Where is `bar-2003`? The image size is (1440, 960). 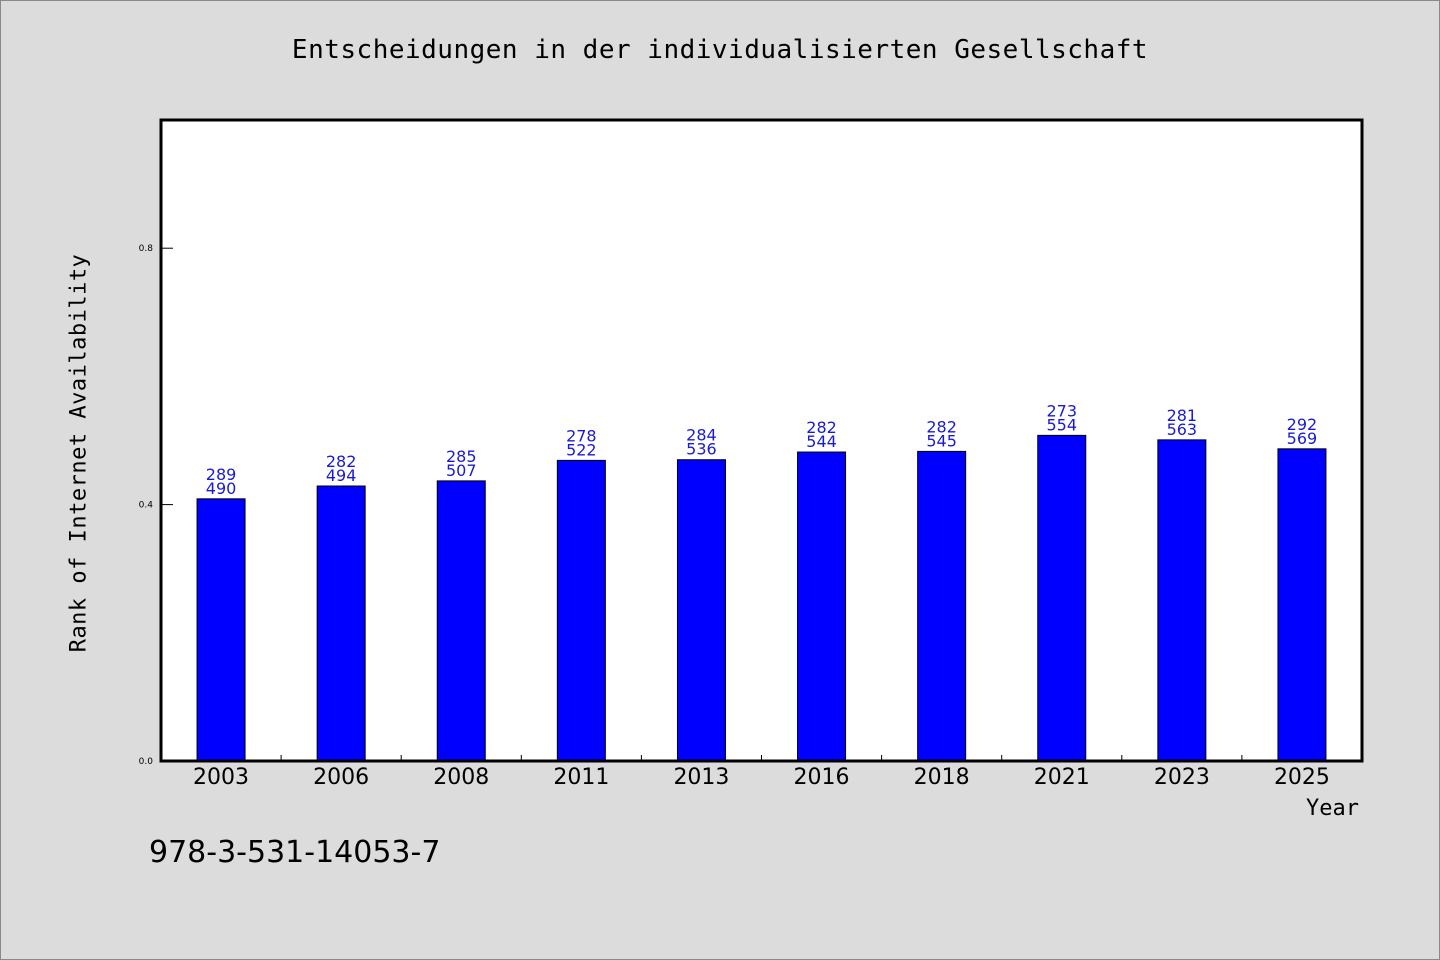
bar-2003 is located at coordinates (221, 630).